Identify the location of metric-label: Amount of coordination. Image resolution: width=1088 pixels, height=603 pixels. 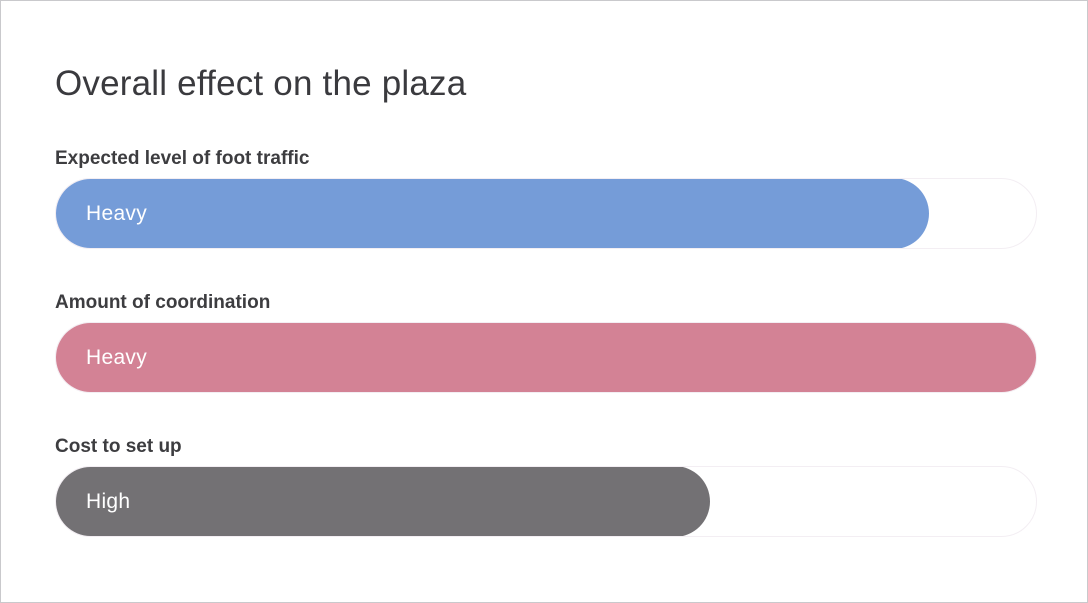
(163, 302).